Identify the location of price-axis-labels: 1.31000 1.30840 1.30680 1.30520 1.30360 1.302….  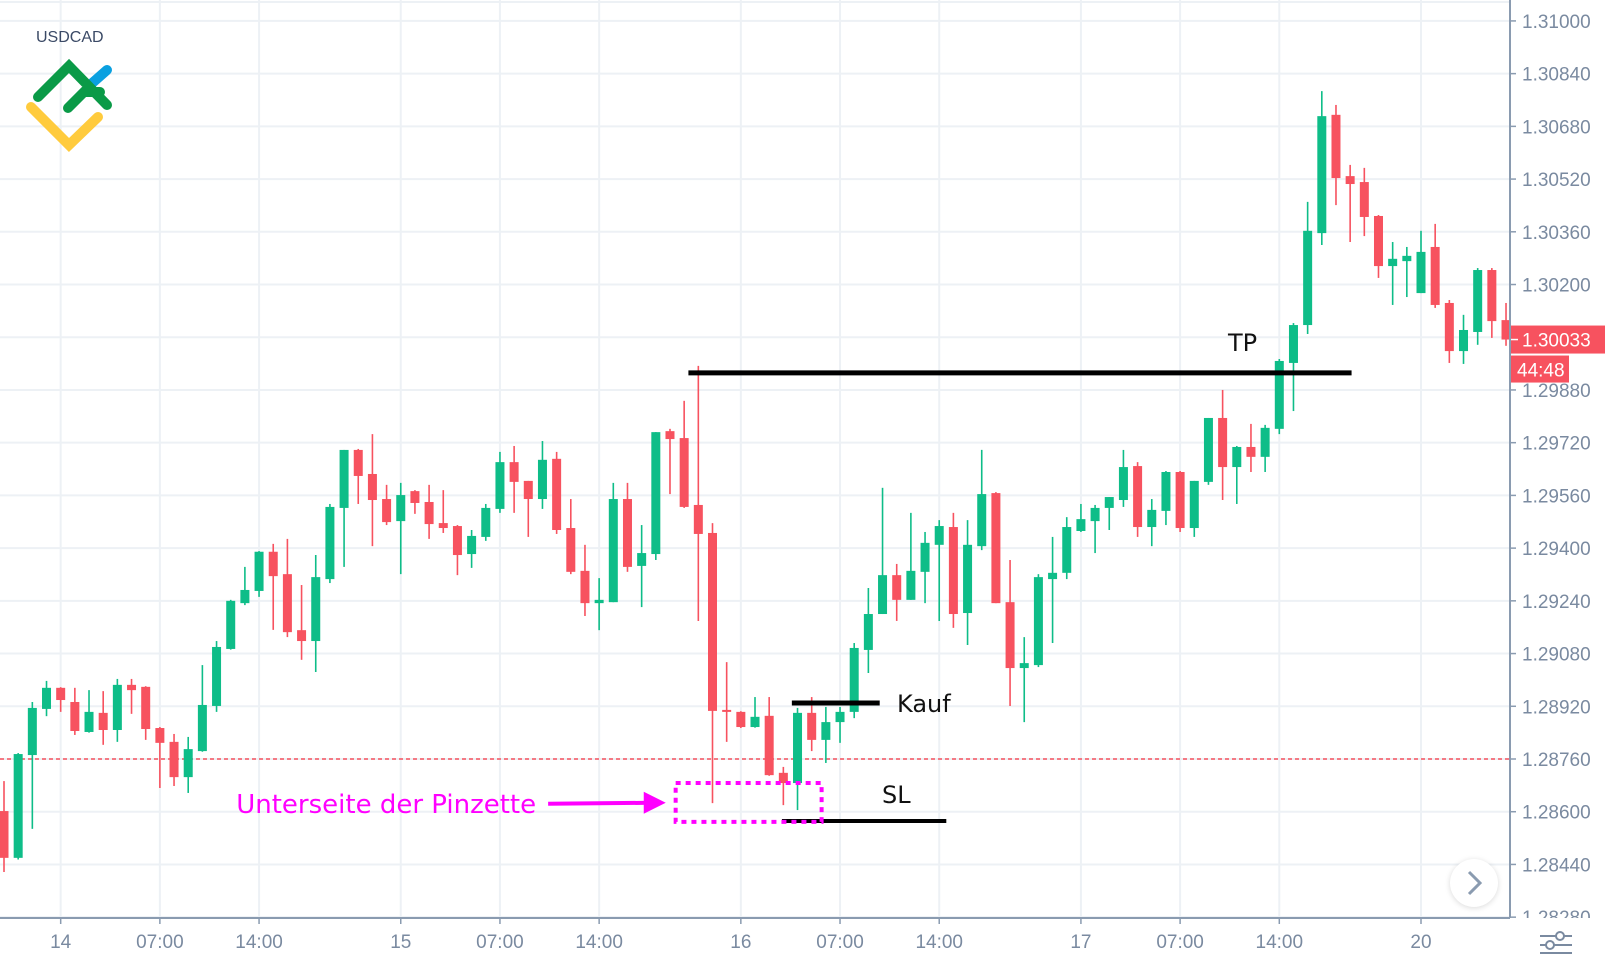
(1550, 465).